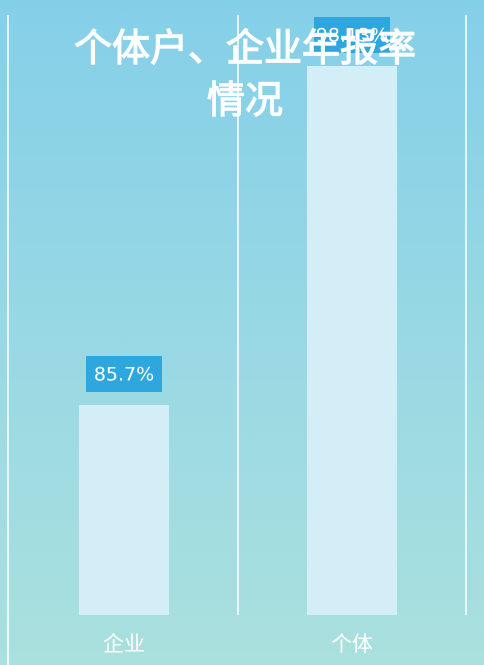  What do you see at coordinates (124, 644) in the screenshot?
I see `x-tick-label: 企业` at bounding box center [124, 644].